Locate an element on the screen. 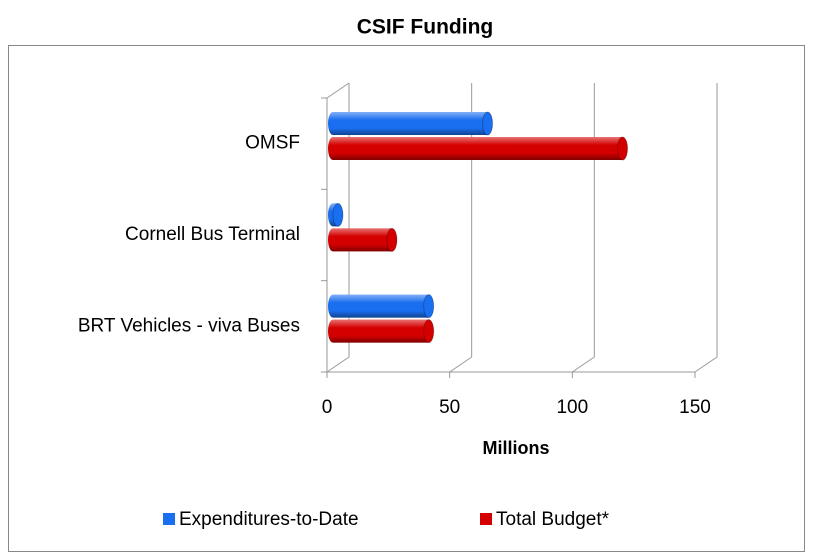  chart-title: CSIF Funding is located at coordinates (425, 27).